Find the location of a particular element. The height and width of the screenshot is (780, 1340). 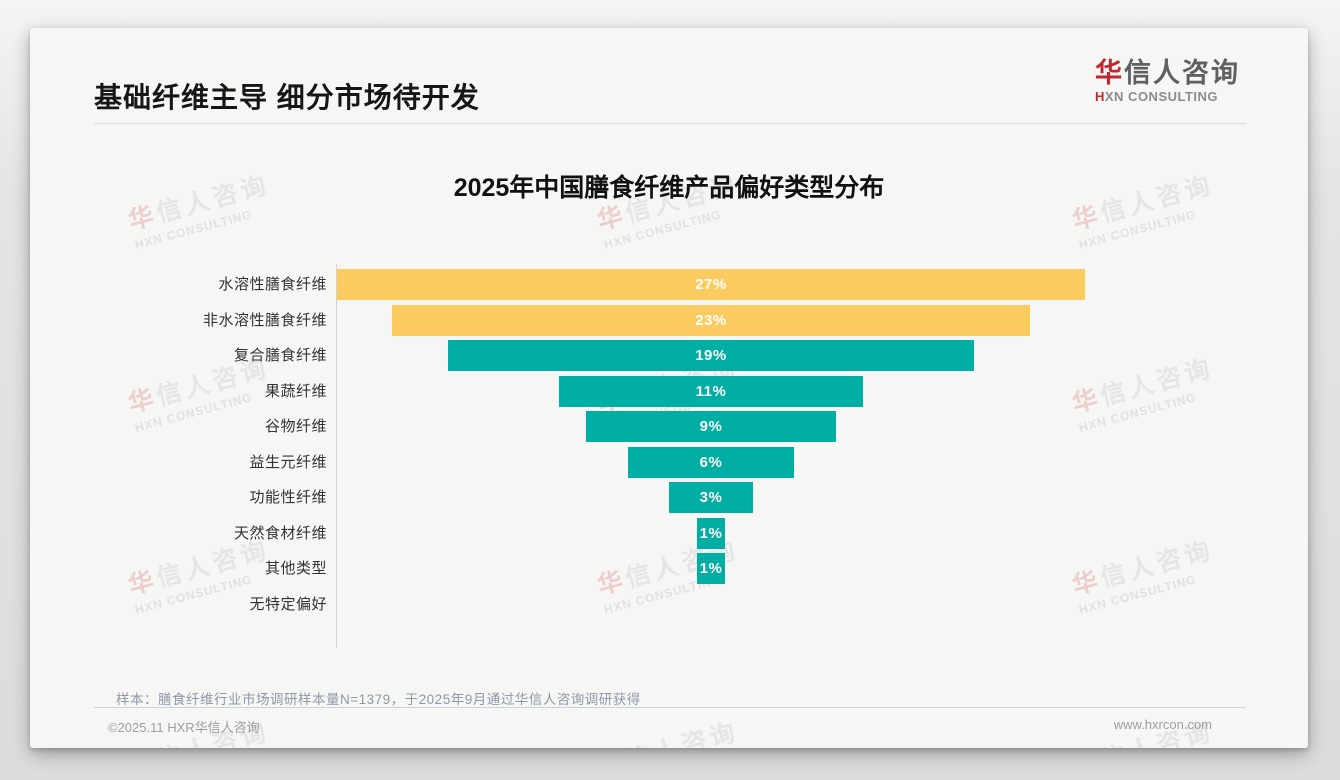

chart-title: 2025年中国膳食纤维产品偏好类型分布 is located at coordinates (669, 188).